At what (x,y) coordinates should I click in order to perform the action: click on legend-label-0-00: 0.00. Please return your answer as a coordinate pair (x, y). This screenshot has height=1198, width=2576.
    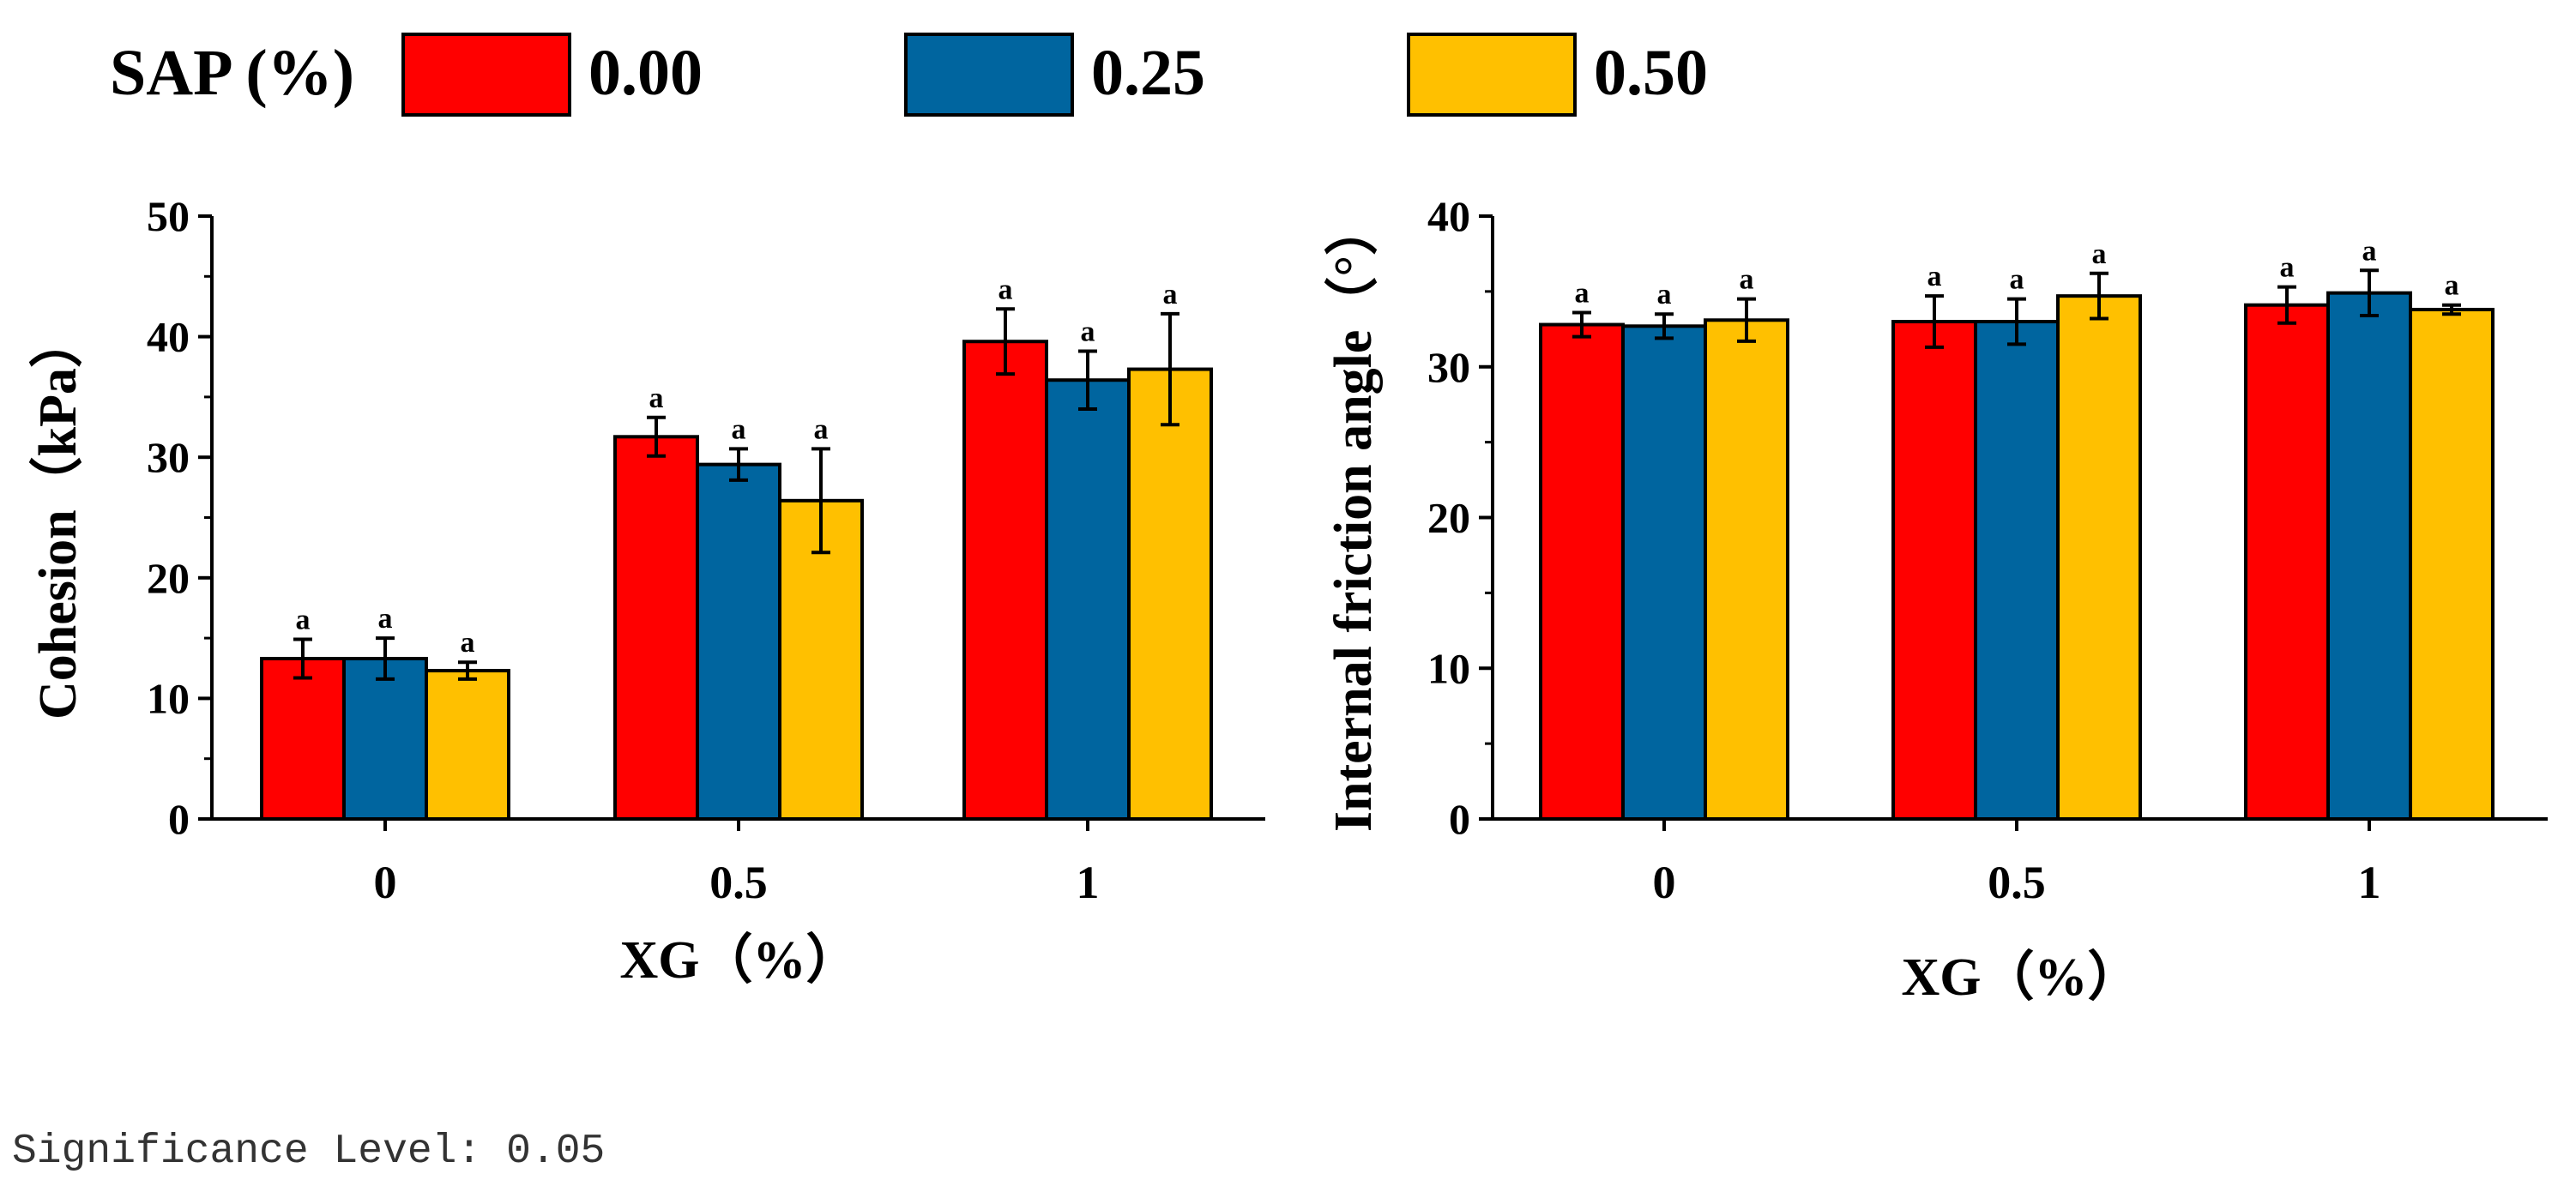
    Looking at the image, I should click on (645, 73).